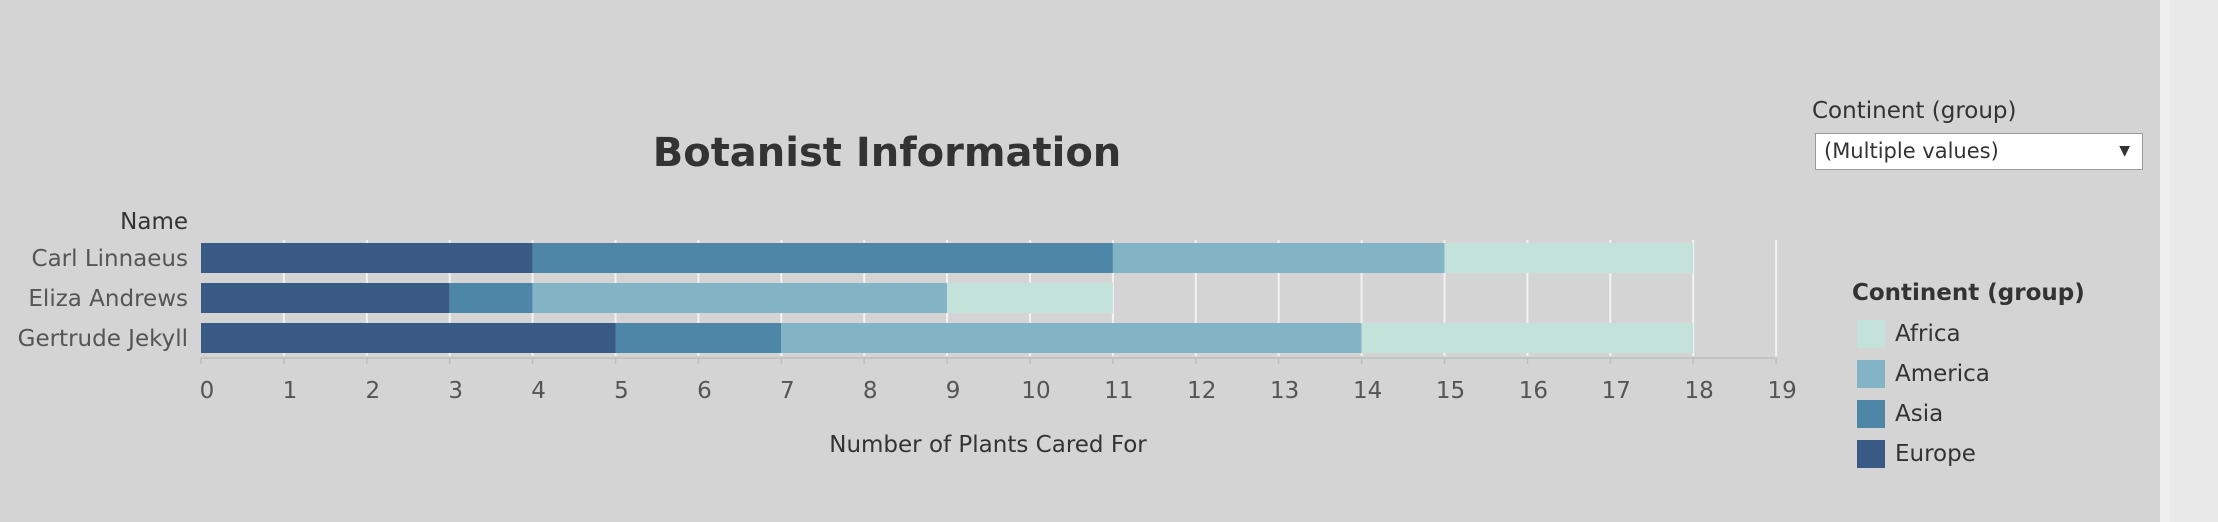 This screenshot has width=2218, height=522. What do you see at coordinates (621, 391) in the screenshot?
I see `x-tick-label: 5` at bounding box center [621, 391].